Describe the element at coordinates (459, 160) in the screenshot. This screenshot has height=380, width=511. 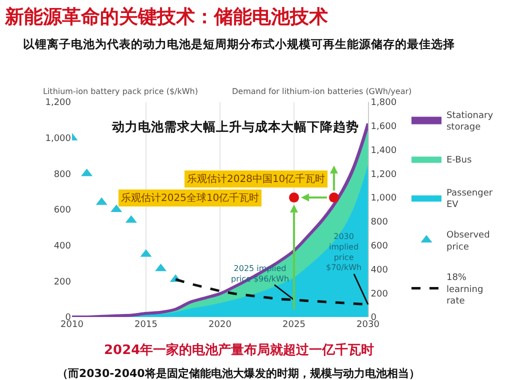
I see `legend-label: E-Bus` at that location.